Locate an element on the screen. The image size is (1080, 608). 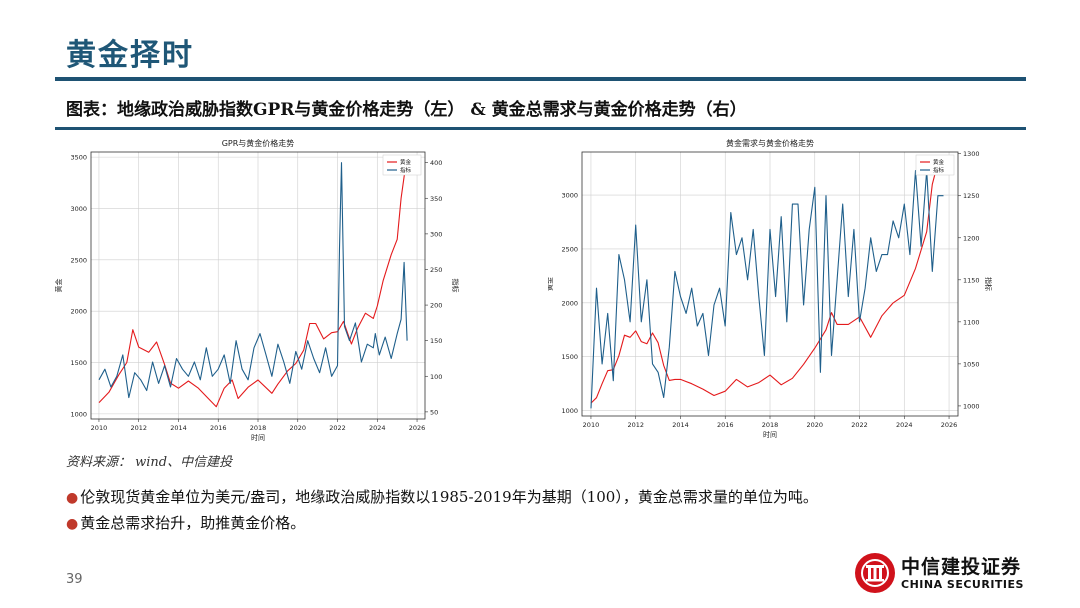
y-right-tick-label: 300 is located at coordinates (436, 234).